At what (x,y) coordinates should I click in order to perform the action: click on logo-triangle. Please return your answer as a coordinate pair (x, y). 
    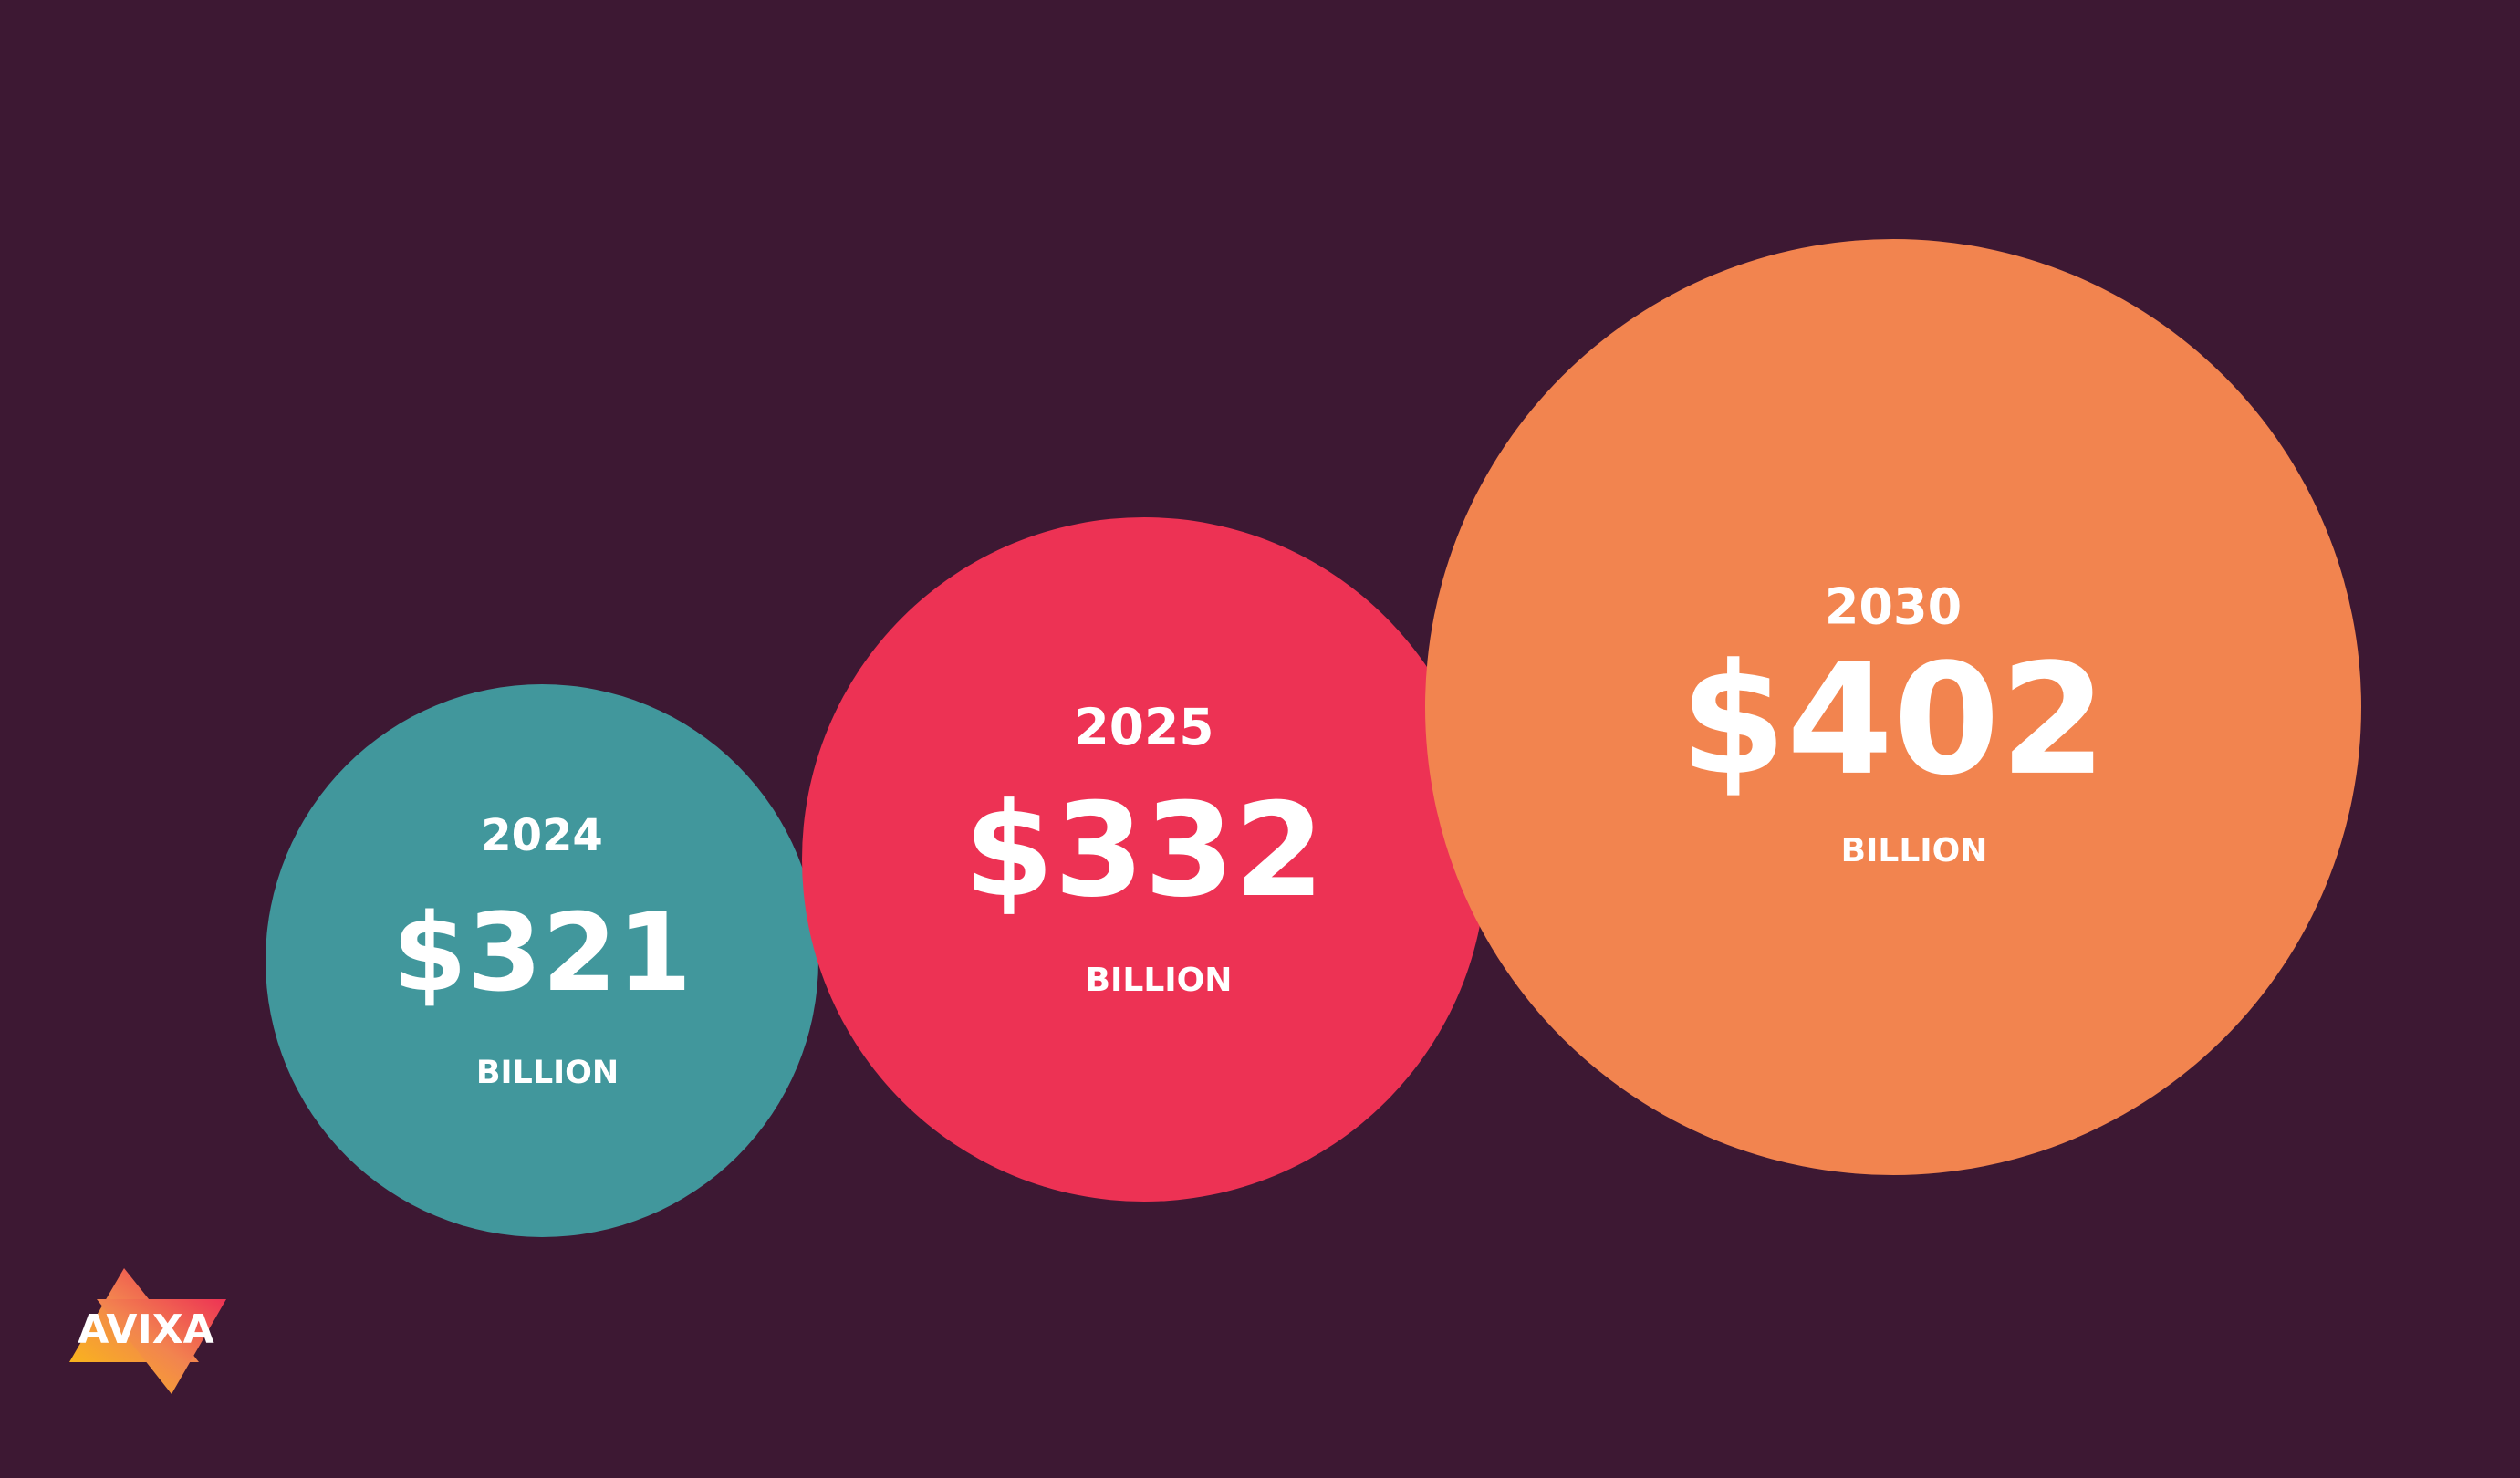
    Looking at the image, I should click on (161, 1346).